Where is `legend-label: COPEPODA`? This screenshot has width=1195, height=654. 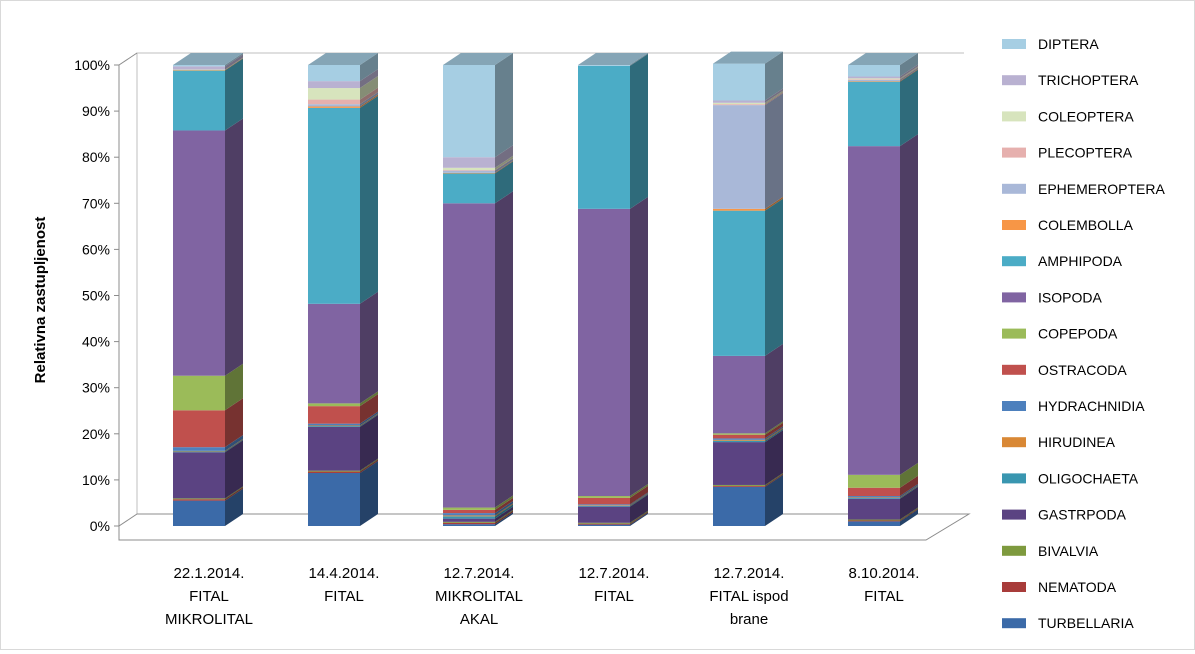
legend-label: COPEPODA is located at coordinates (1078, 334).